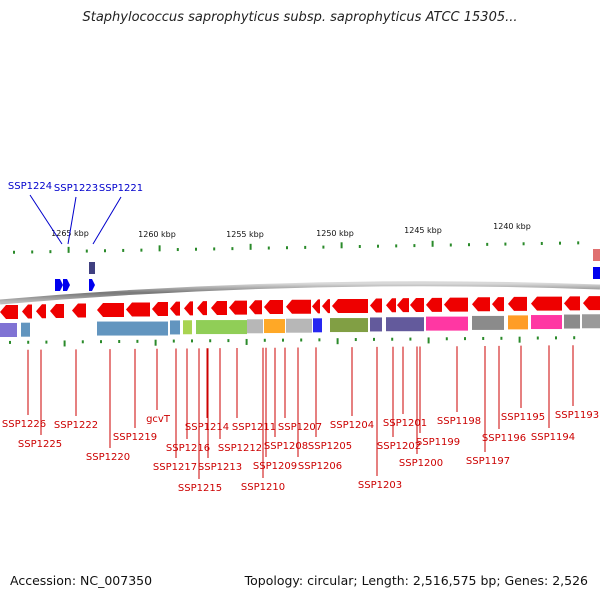 The width and height of the screenshot is (600, 600). Describe the element at coordinates (220, 467) in the screenshot. I see `reverse-gene-label: SSP1213` at that location.